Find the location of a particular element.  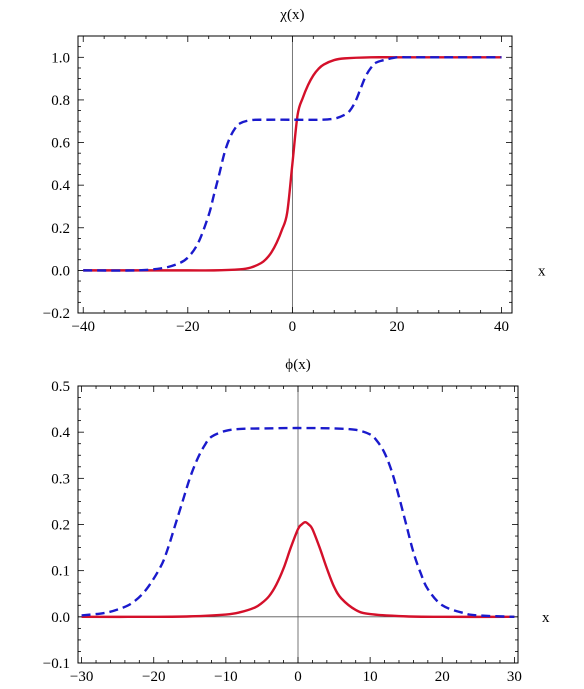

solid-series-line is located at coordinates (298, 569).